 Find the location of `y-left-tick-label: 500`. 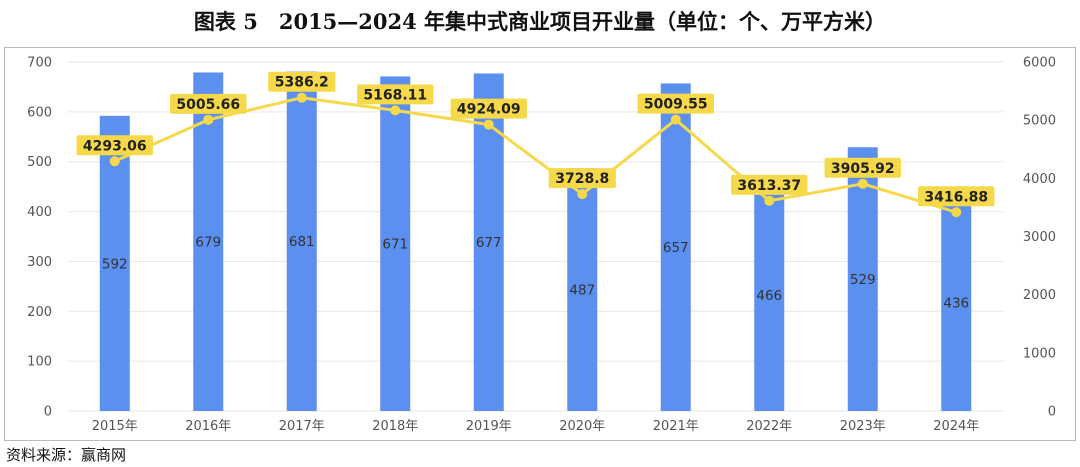

y-left-tick-label: 500 is located at coordinates (39, 162).